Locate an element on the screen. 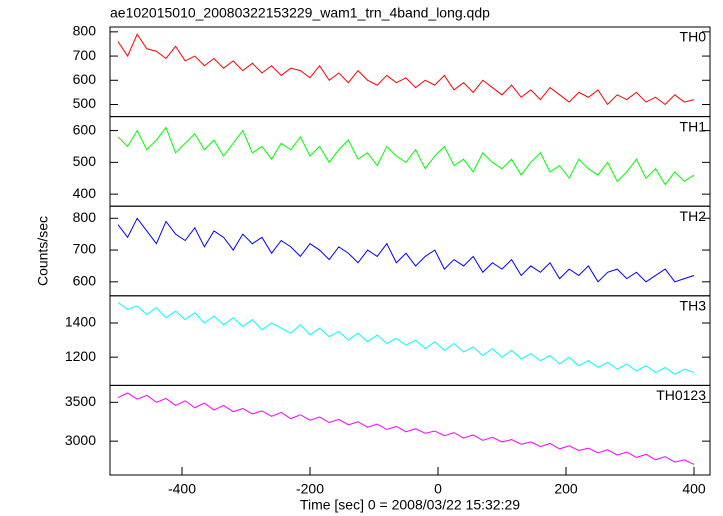 This screenshot has width=723, height=516. series-label: TH0123 is located at coordinates (681, 395).